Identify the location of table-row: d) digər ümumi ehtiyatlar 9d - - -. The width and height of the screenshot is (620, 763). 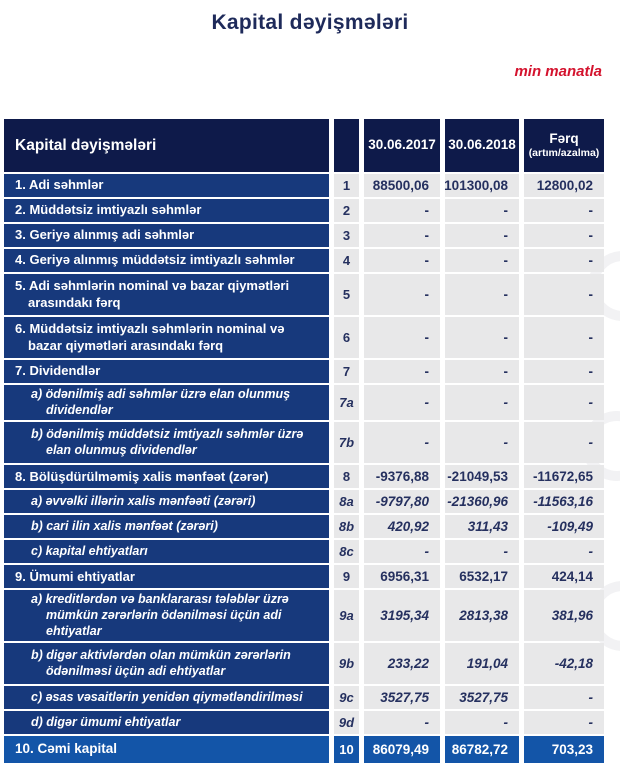
(304, 723).